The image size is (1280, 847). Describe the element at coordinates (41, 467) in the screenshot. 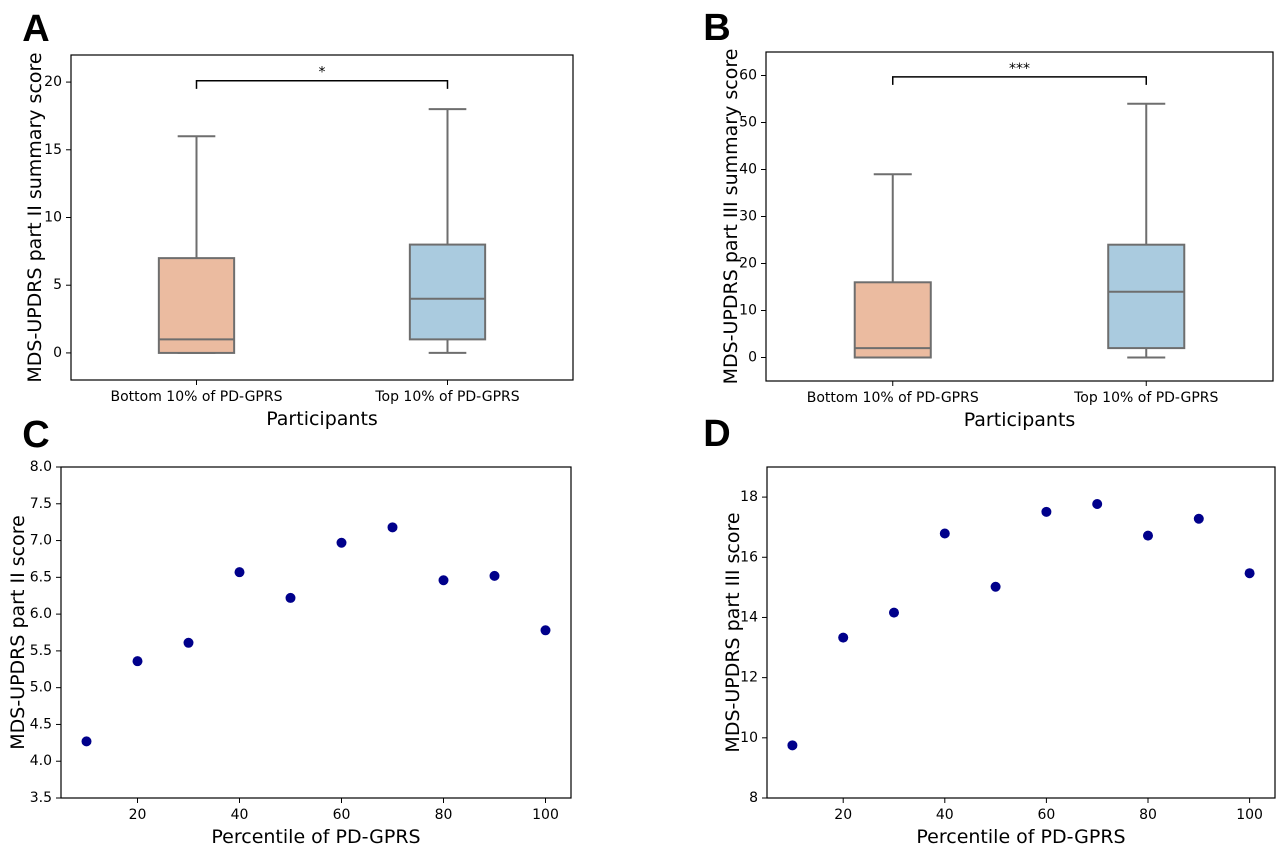

I see `y-tick-label: 8.0` at that location.